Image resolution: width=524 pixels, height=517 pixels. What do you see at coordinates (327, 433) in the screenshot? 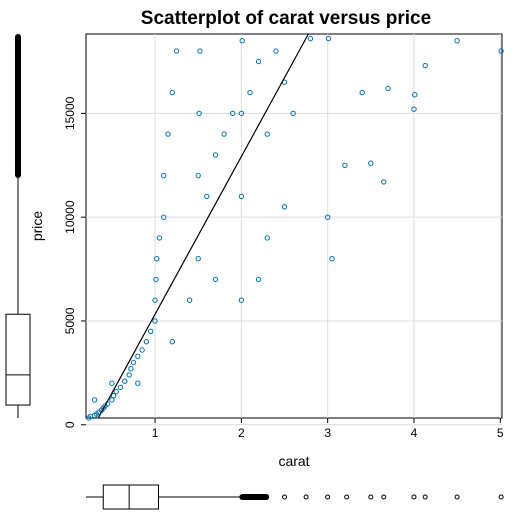
I see `x-tick-label: 3` at bounding box center [327, 433].